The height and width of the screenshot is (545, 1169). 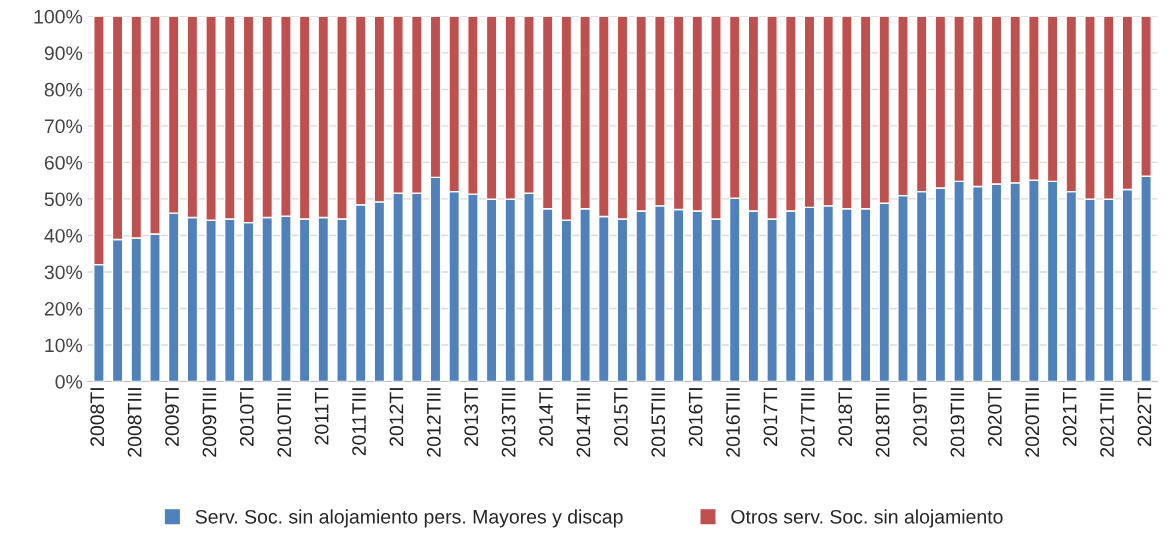 I want to click on x-tick-label: 2010TI, so click(x=246, y=417).